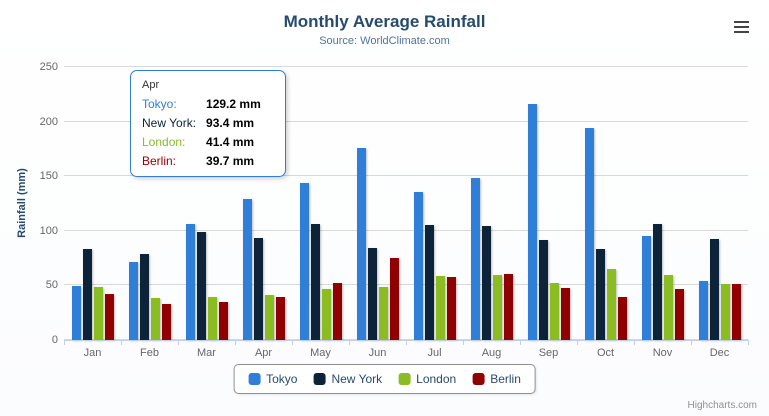 The width and height of the screenshot is (769, 416). Describe the element at coordinates (440, 307) in the screenshot. I see `bar-london-jul` at that location.